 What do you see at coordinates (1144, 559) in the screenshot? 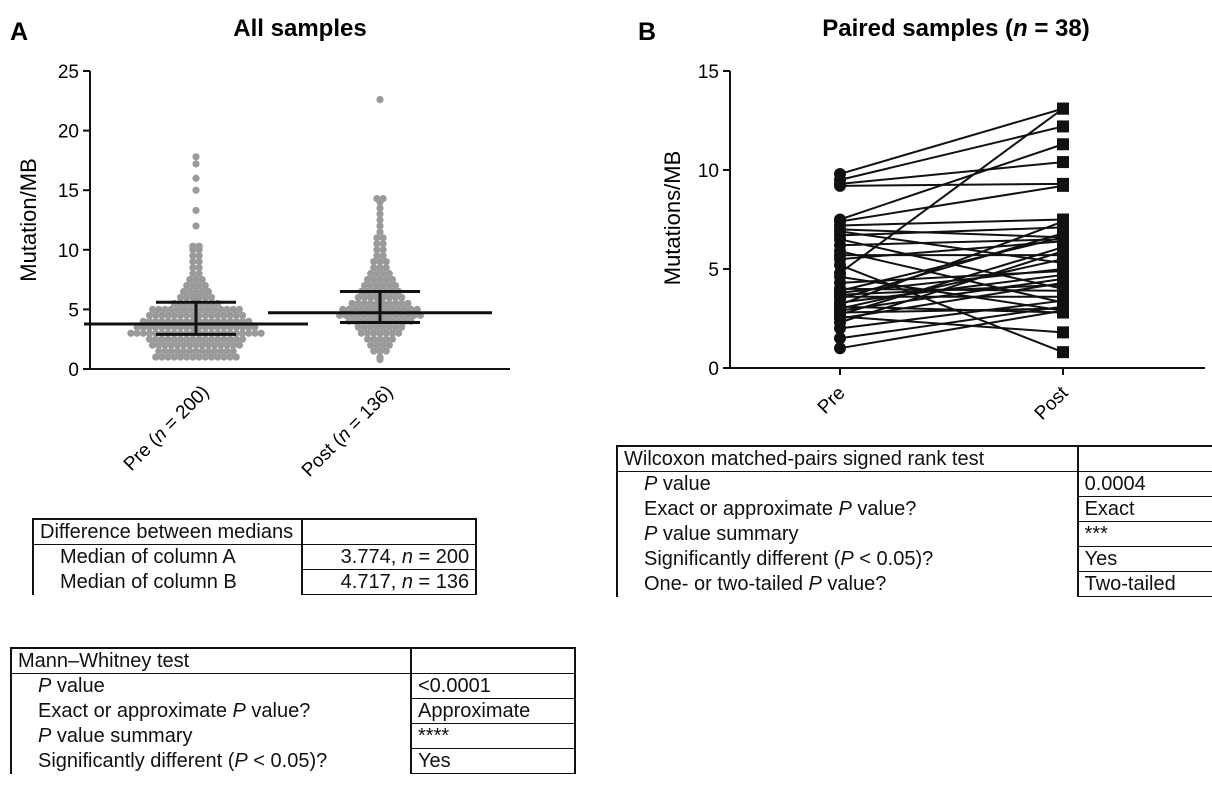
I see `wx-row-value: Yes` at bounding box center [1144, 559].